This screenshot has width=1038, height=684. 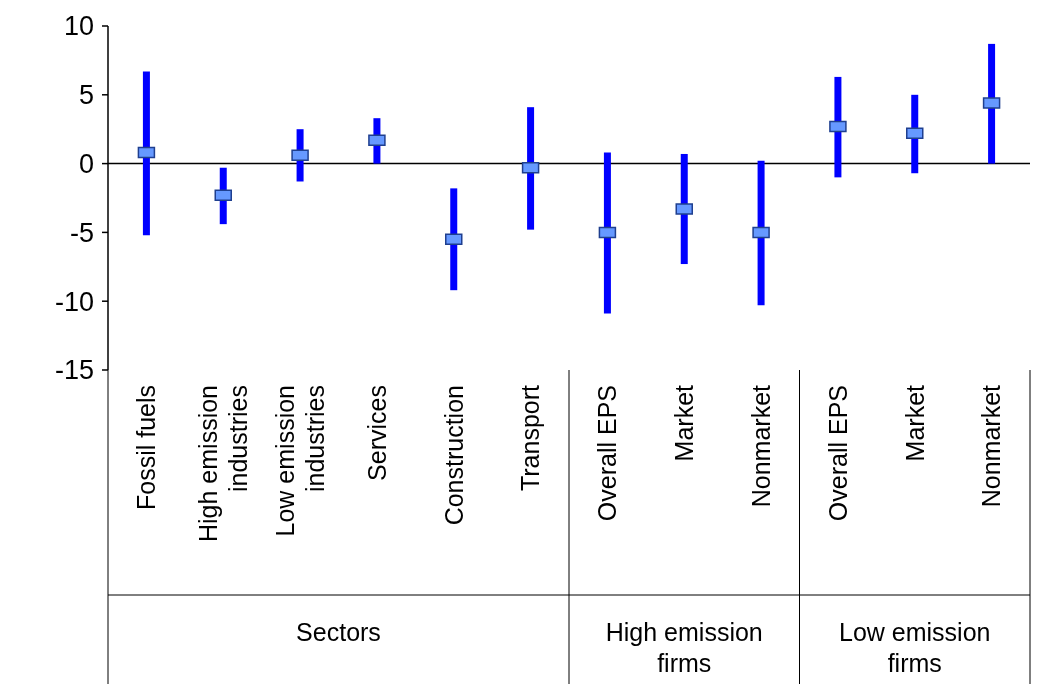 What do you see at coordinates (86, 95) in the screenshot?
I see `y-tick-label: 5` at bounding box center [86, 95].